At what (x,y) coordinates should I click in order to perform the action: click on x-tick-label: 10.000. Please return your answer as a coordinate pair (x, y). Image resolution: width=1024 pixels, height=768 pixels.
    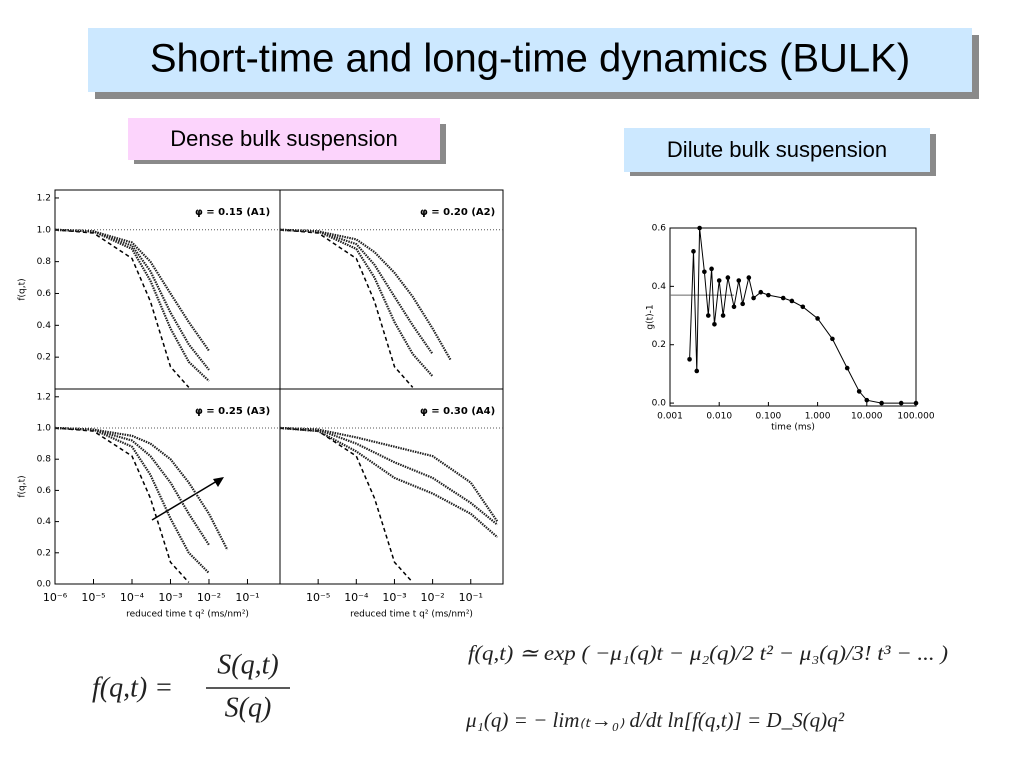
    Looking at the image, I should click on (867, 417).